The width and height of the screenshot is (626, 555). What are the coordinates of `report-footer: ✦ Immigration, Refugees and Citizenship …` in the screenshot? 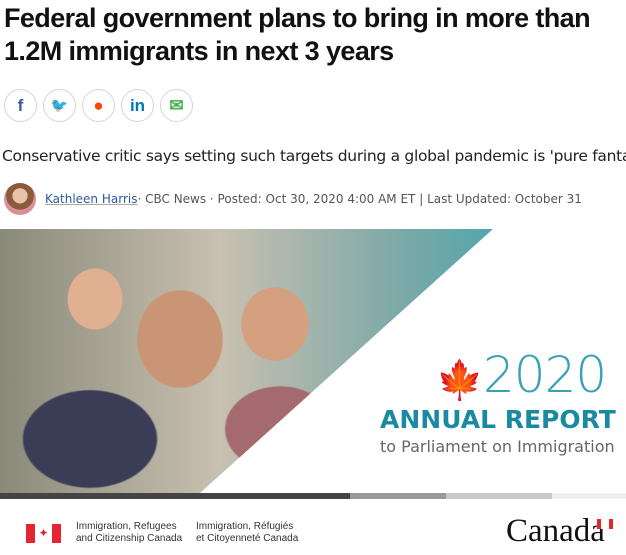 It's located at (313, 530).